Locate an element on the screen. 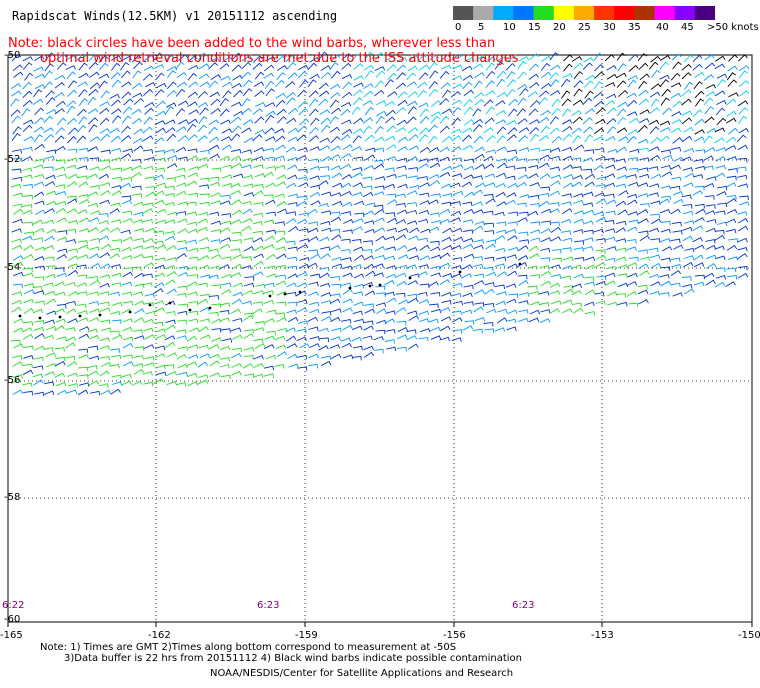  legend-label: 20 is located at coordinates (559, 27).